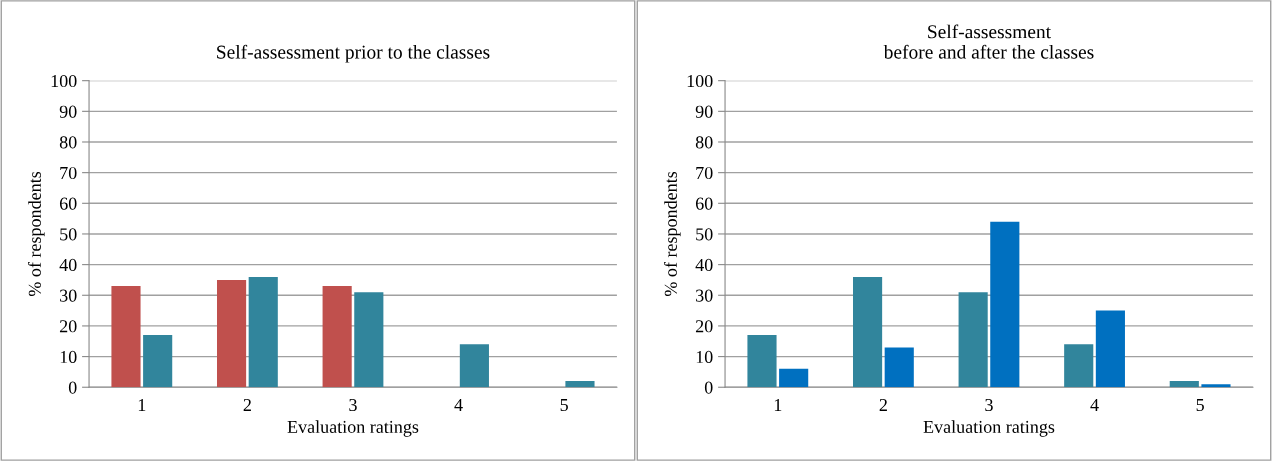  I want to click on chart-title: Self-assessment prior to the classes, so click(353, 53).